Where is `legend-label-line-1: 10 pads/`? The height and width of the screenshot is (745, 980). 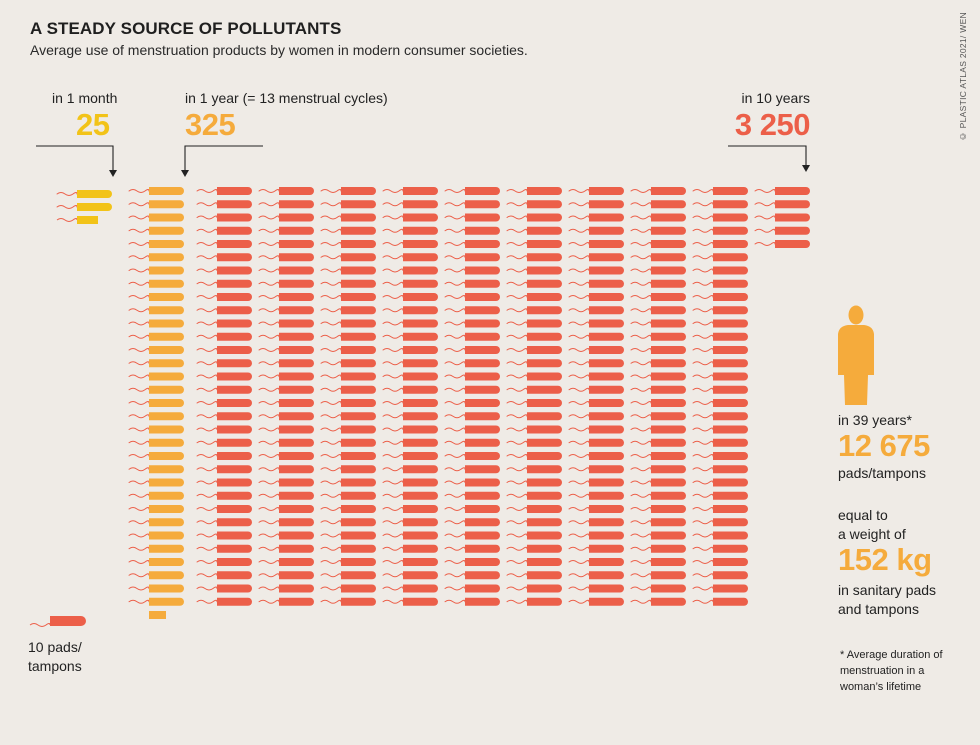 legend-label-line-1: 10 pads/ is located at coordinates (55, 647).